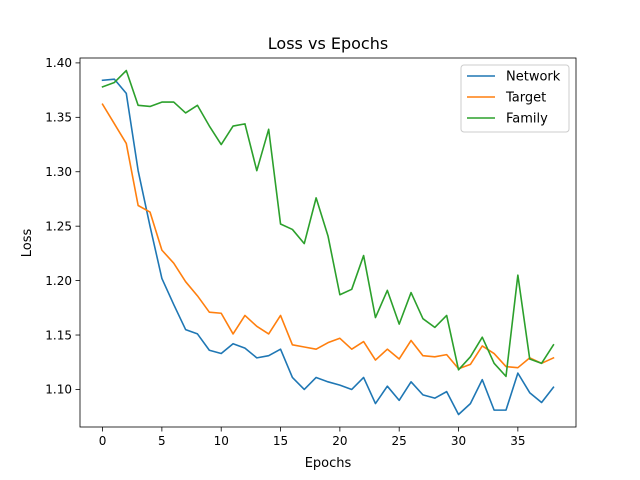 This screenshot has width=640, height=480. Describe the element at coordinates (328, 43) in the screenshot. I see `chart-title: Loss vs Epochs` at that location.